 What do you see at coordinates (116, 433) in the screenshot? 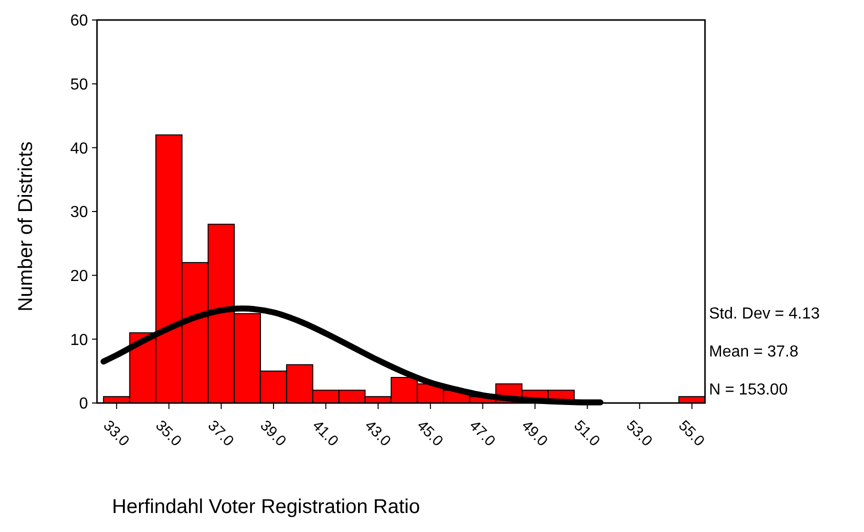
I see `x-tick-label: 33.0` at bounding box center [116, 433].